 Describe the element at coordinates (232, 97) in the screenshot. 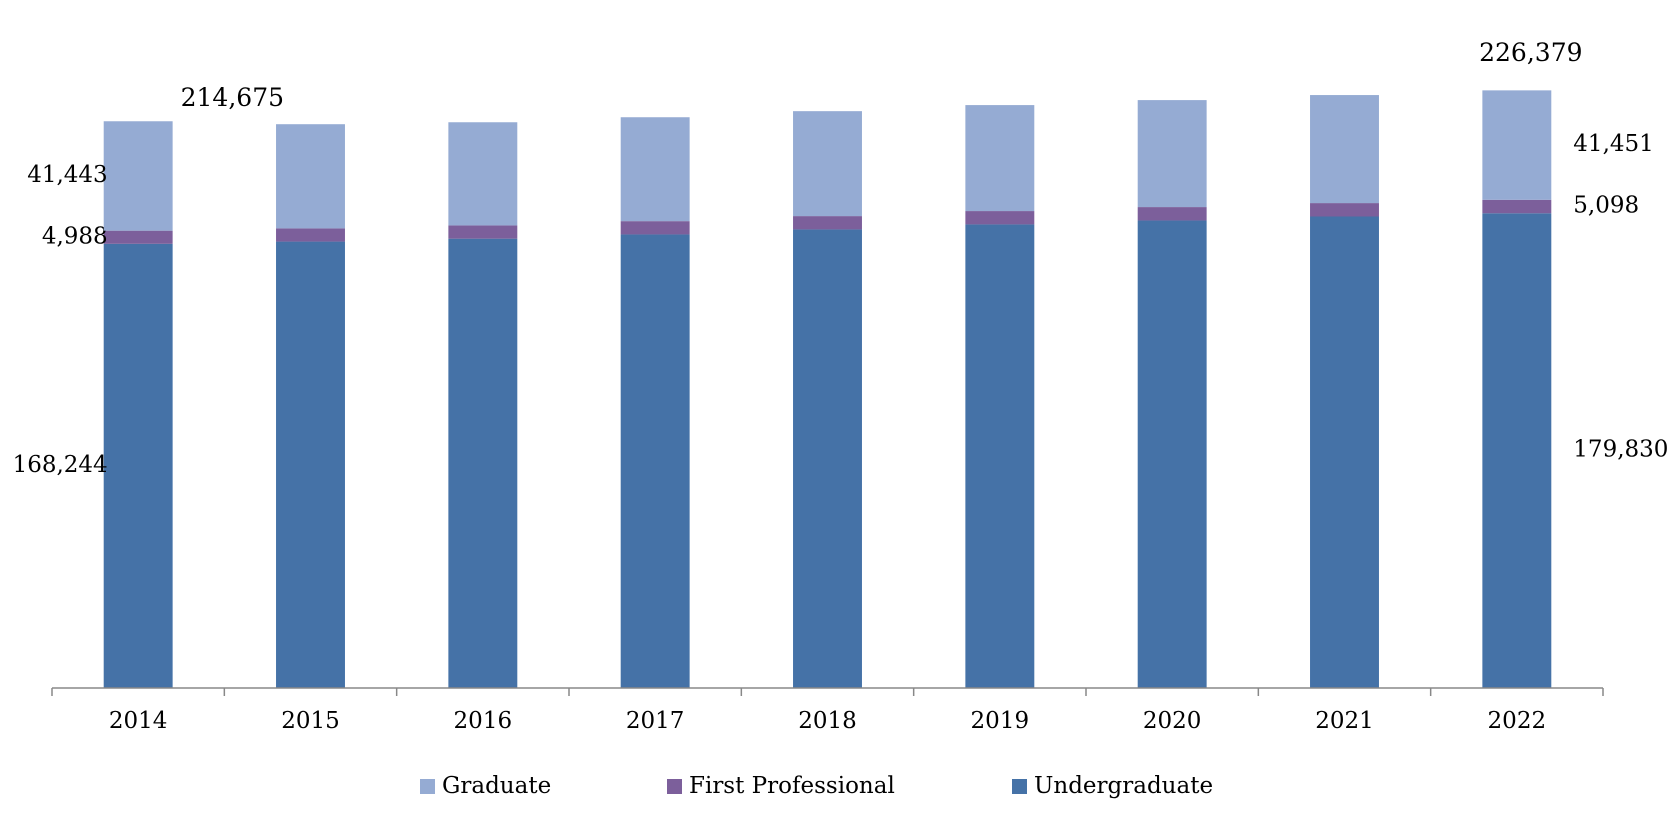

I see `total-label: 214,675` at that location.